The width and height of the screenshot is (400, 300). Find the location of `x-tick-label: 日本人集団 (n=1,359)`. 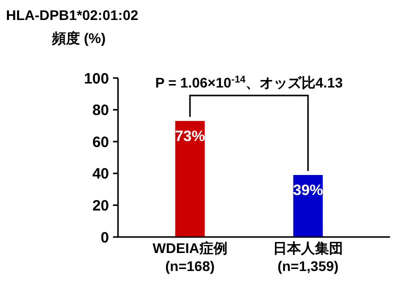

x-tick-label: 日本人集団 (n=1,359) is located at coordinates (308, 257).